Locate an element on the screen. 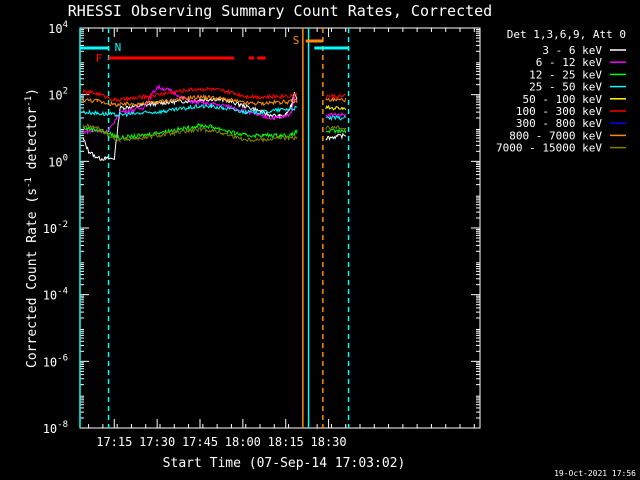 The height and width of the screenshot is (480, 640). y-axis-label: Corrected Count Rate (s-1 detector-1) is located at coordinates (32, 228).